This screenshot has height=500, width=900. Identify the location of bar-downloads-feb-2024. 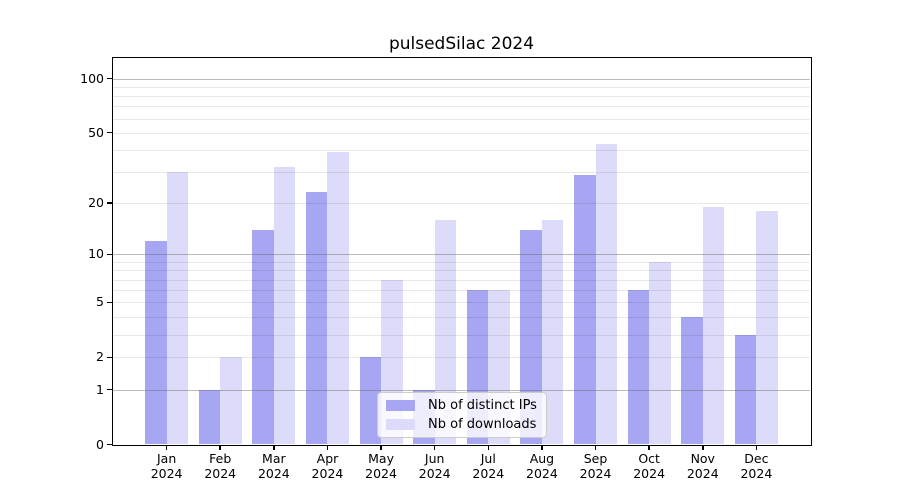
(231, 401).